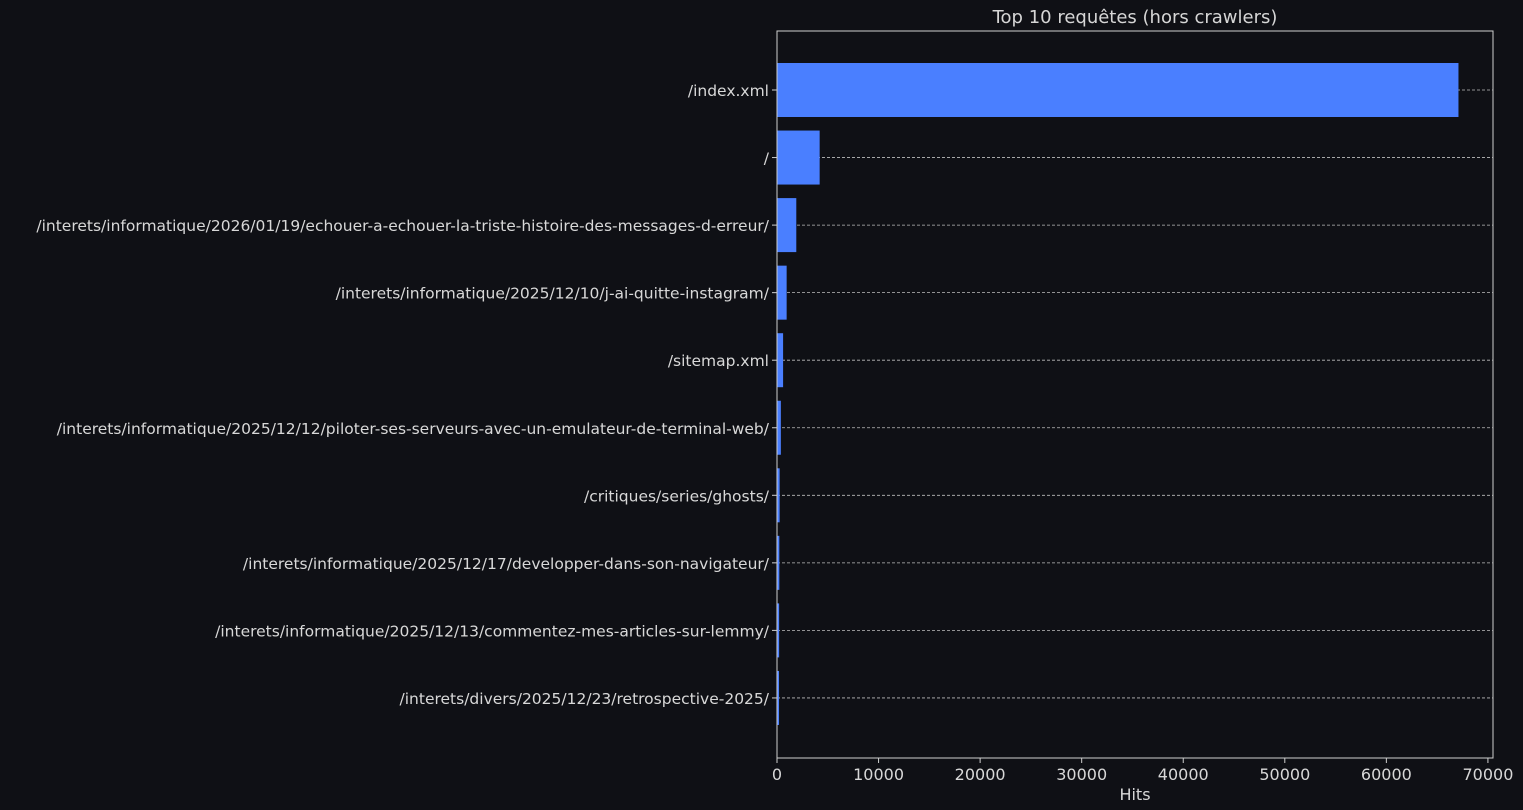  What do you see at coordinates (1081, 774) in the screenshot?
I see `x-tick-label: 30000` at bounding box center [1081, 774].